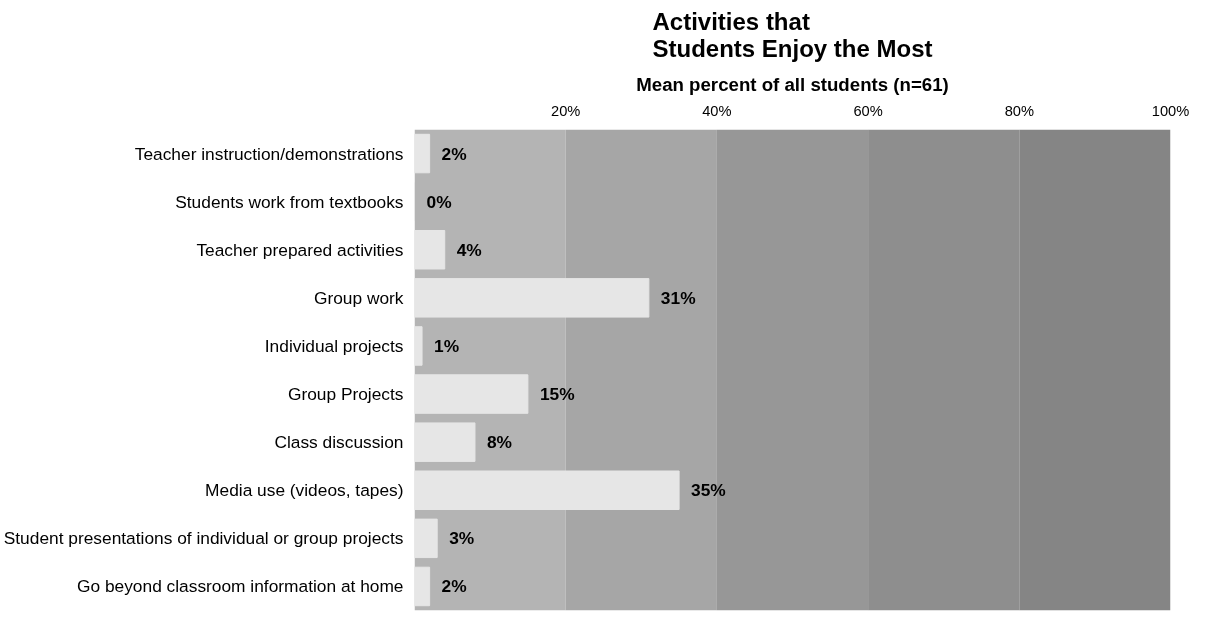  What do you see at coordinates (269, 153) in the screenshot?
I see `y-tick-label: Teacher instruction/demonstrations` at bounding box center [269, 153].